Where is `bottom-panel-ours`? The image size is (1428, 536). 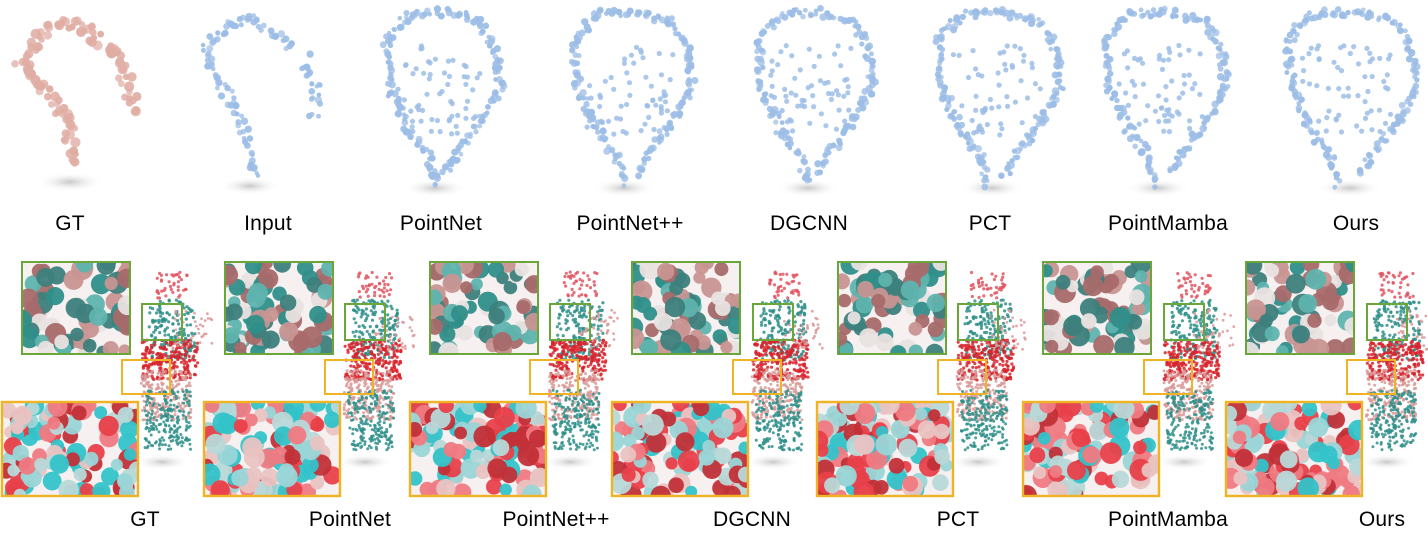 bottom-panel-ours is located at coordinates (1387, 361).